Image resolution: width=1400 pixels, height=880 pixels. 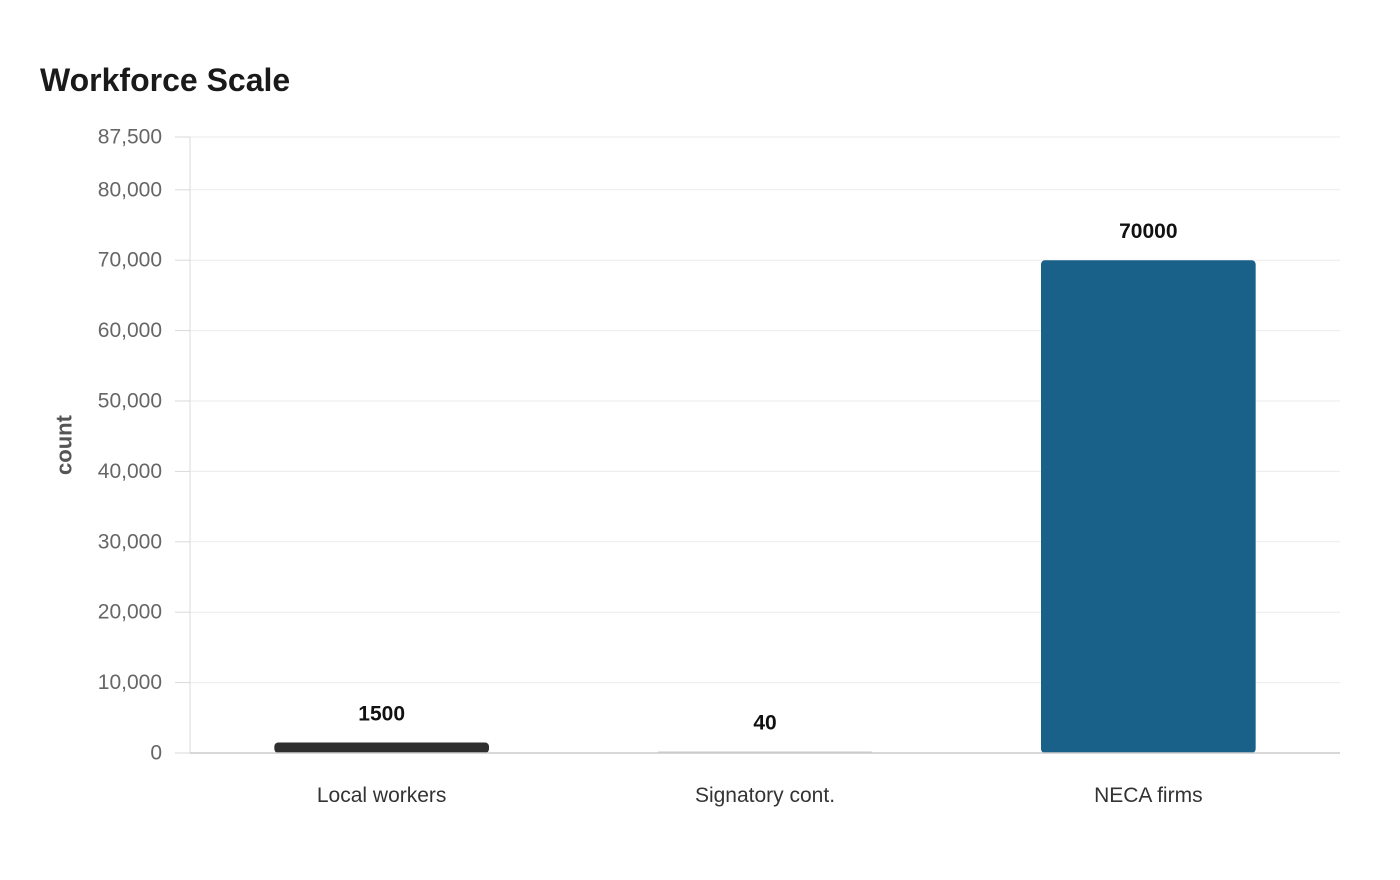 I want to click on y-tick-label: 10,000, so click(x=130, y=682).